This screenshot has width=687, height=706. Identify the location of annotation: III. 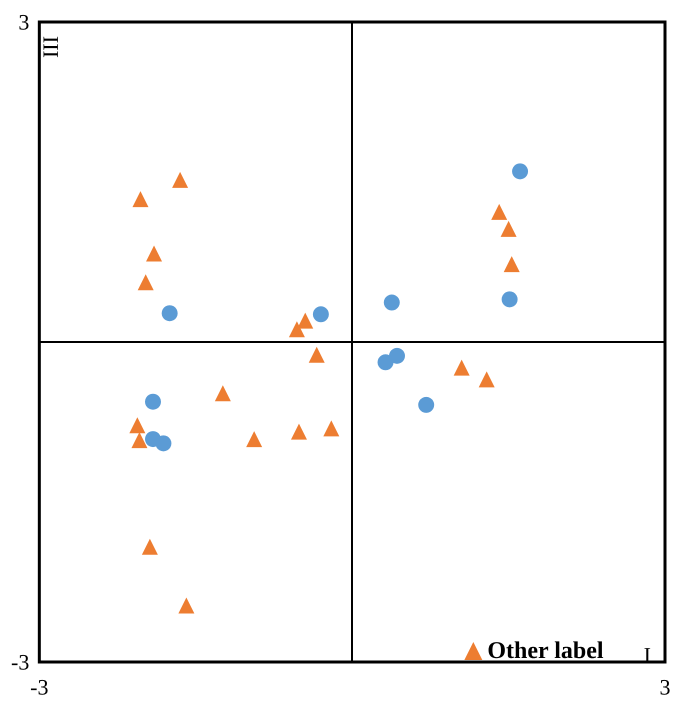
(51, 47).